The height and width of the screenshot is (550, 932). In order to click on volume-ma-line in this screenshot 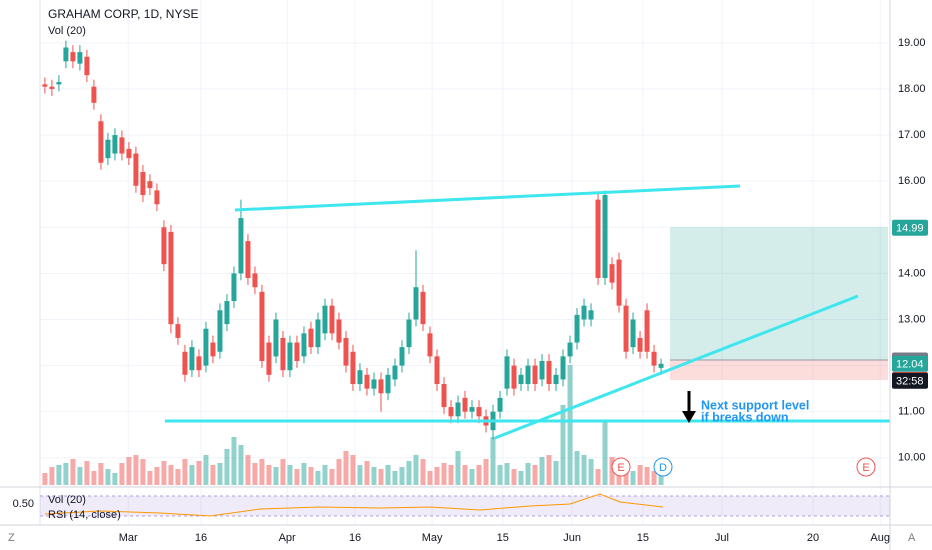, I will do `click(354, 505)`.